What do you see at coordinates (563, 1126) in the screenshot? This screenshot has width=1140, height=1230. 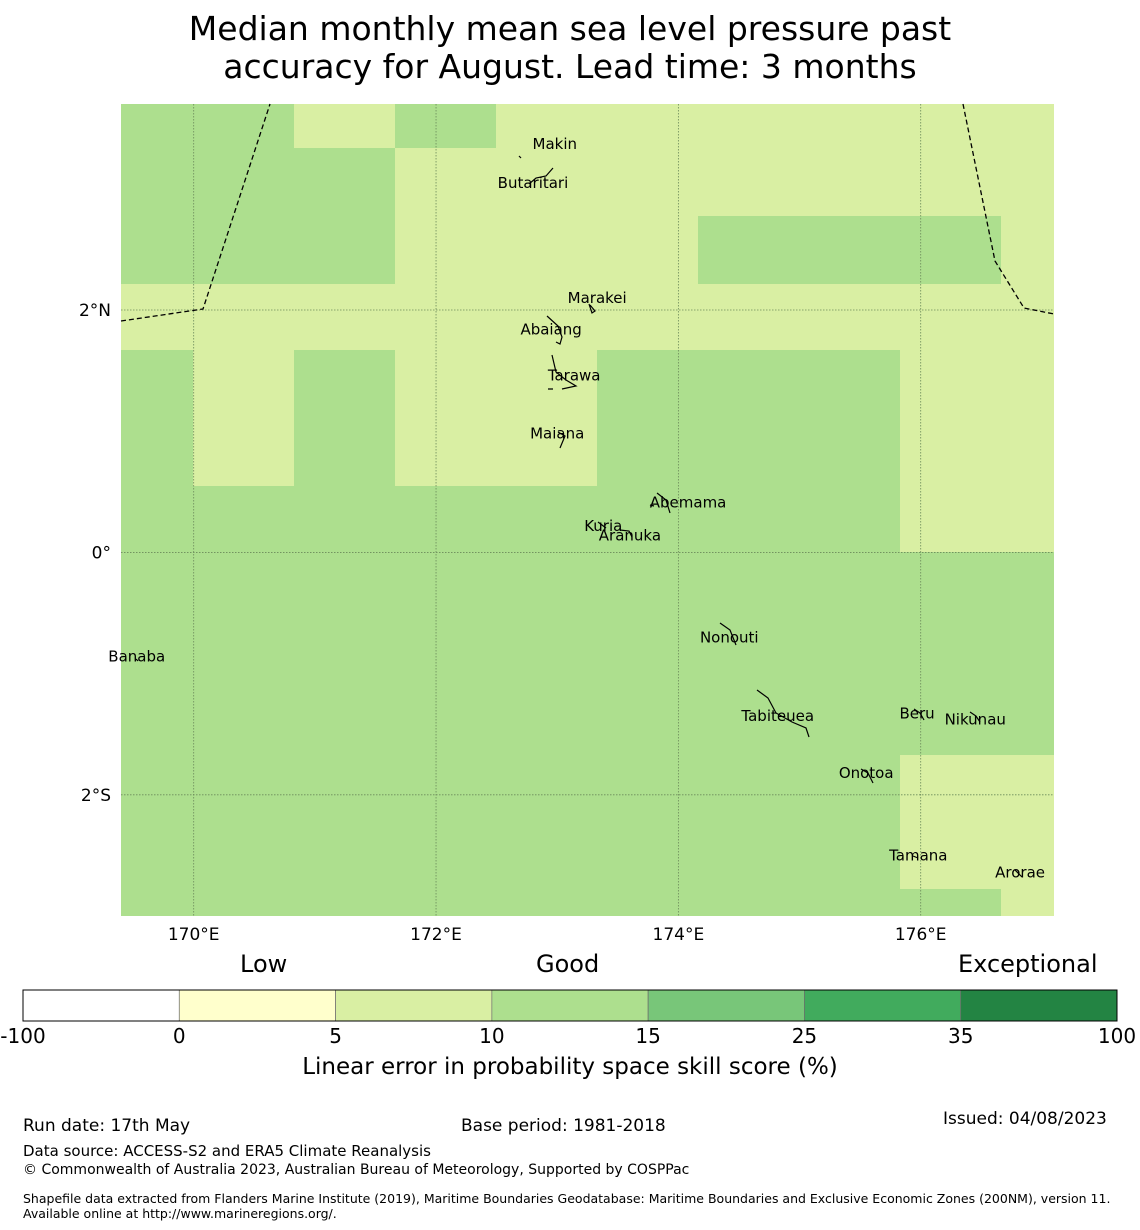 I see `base-period: Base period: 1981-2018` at bounding box center [563, 1126].